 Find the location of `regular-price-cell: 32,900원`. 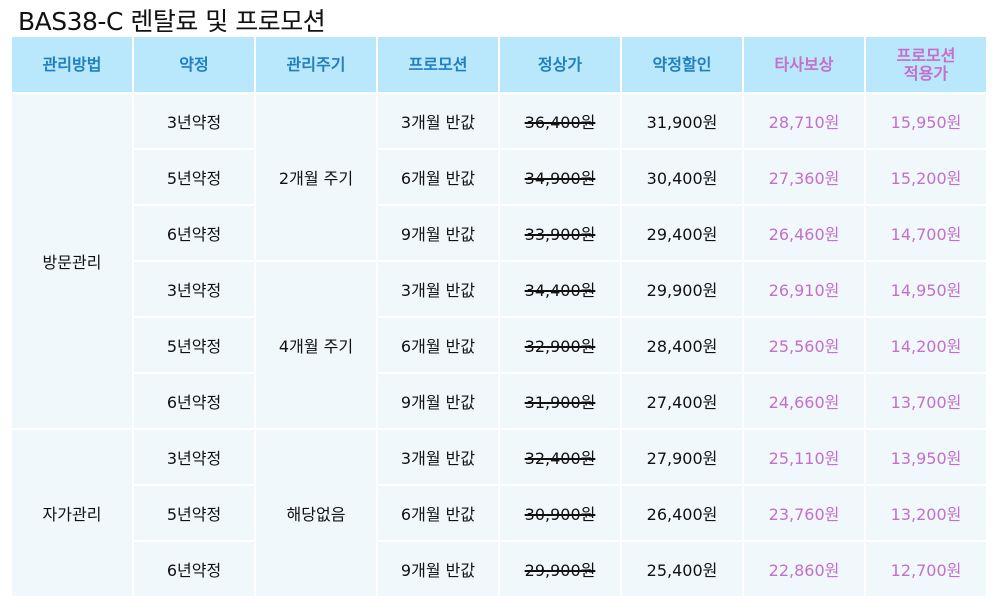

regular-price-cell: 32,900원 is located at coordinates (560, 345).